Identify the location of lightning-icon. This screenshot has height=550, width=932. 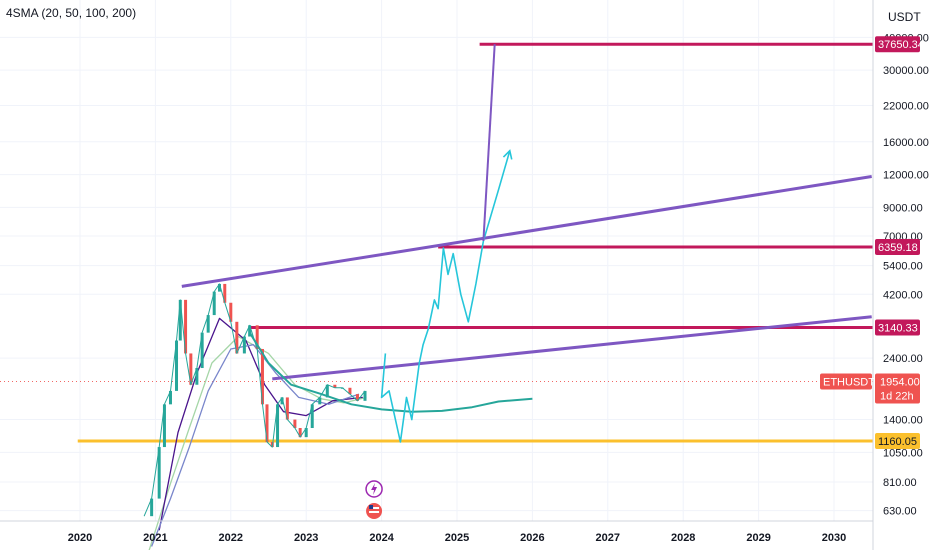
(374, 489).